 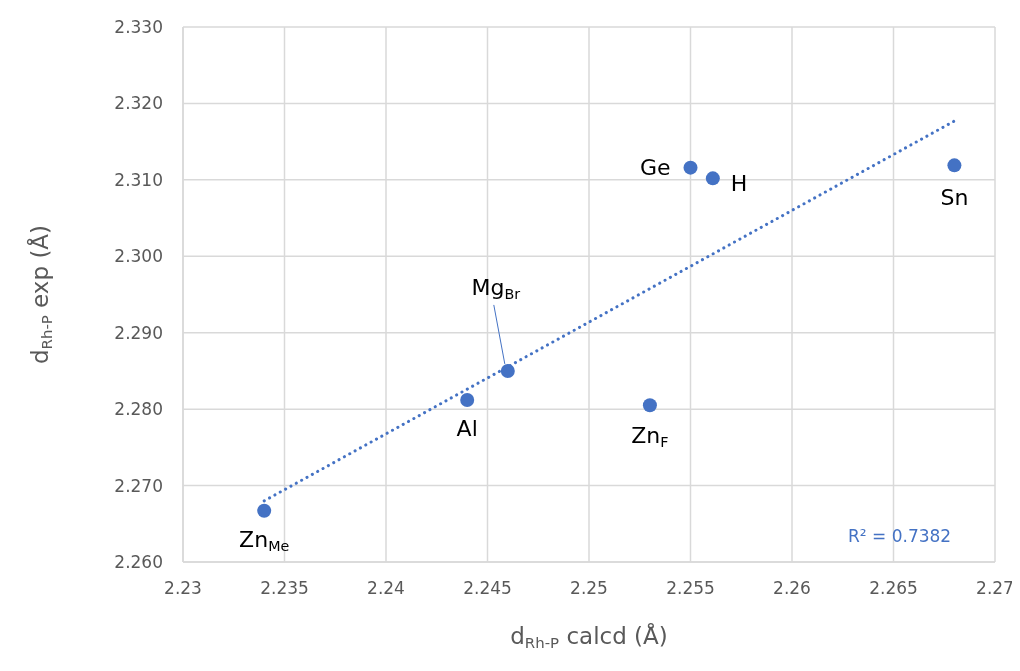 I want to click on y-tick-label: 2.270, so click(x=138, y=485).